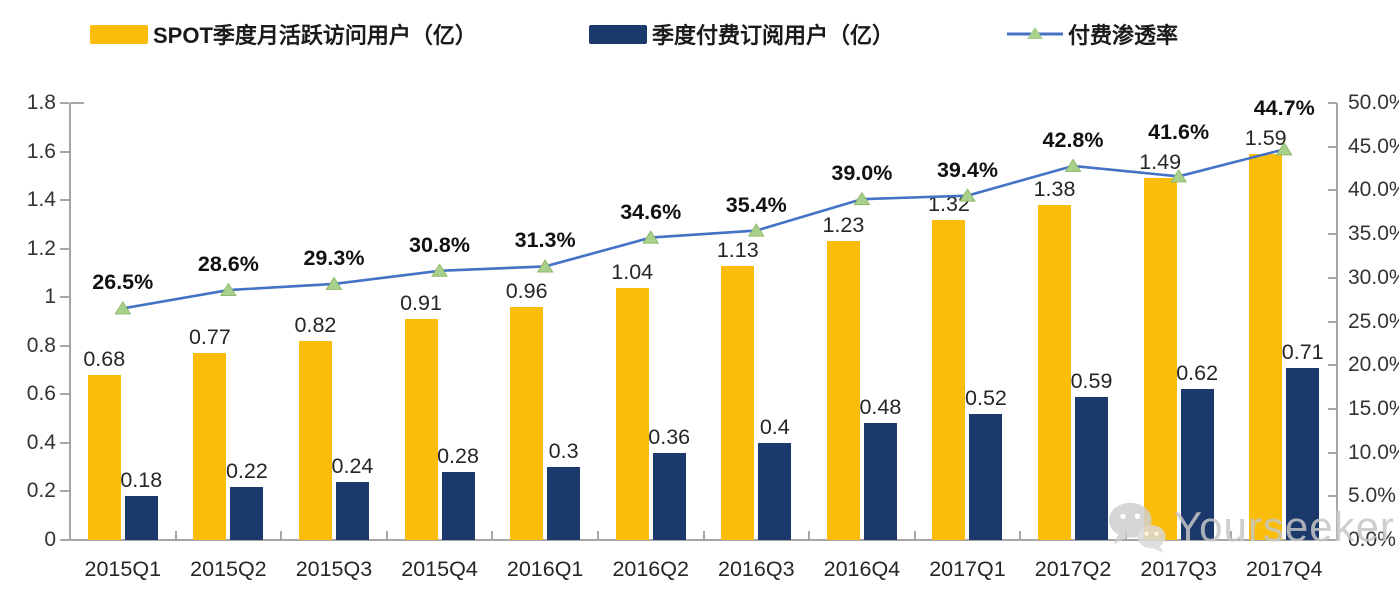 Image resolution: width=1399 pixels, height=596 pixels. What do you see at coordinates (41, 491) in the screenshot?
I see `left-axis-tick-label: 0.2` at bounding box center [41, 491].